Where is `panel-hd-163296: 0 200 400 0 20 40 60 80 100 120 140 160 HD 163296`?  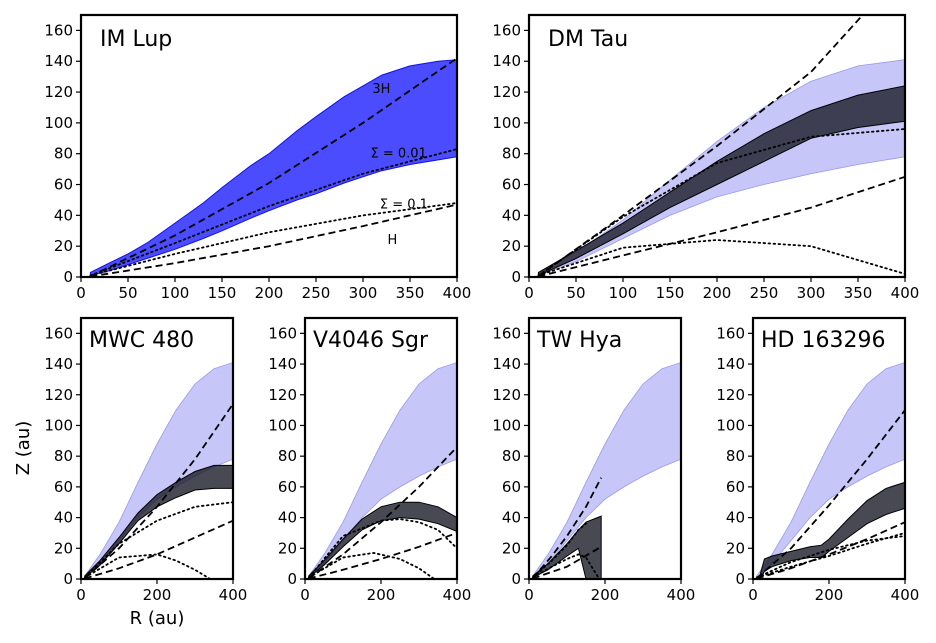
panel-hd-163296: 0 200 400 0 20 40 60 80 100 120 140 160 HD 163296 is located at coordinates (817, 460).